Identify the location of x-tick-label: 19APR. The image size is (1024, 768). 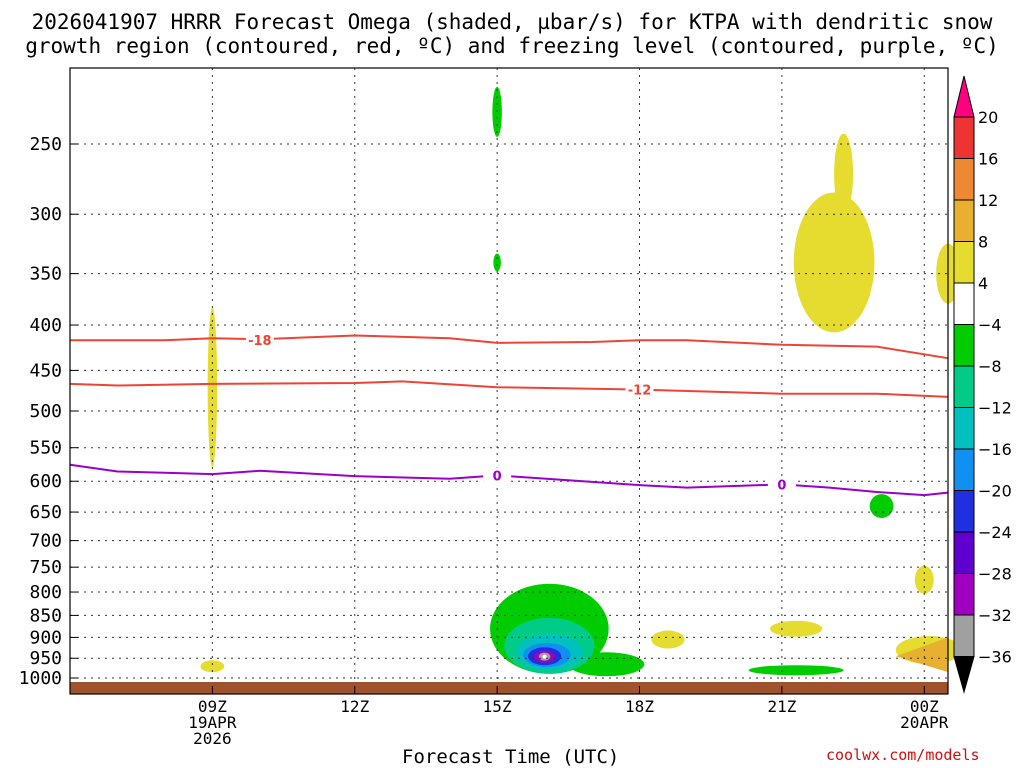
(212, 722).